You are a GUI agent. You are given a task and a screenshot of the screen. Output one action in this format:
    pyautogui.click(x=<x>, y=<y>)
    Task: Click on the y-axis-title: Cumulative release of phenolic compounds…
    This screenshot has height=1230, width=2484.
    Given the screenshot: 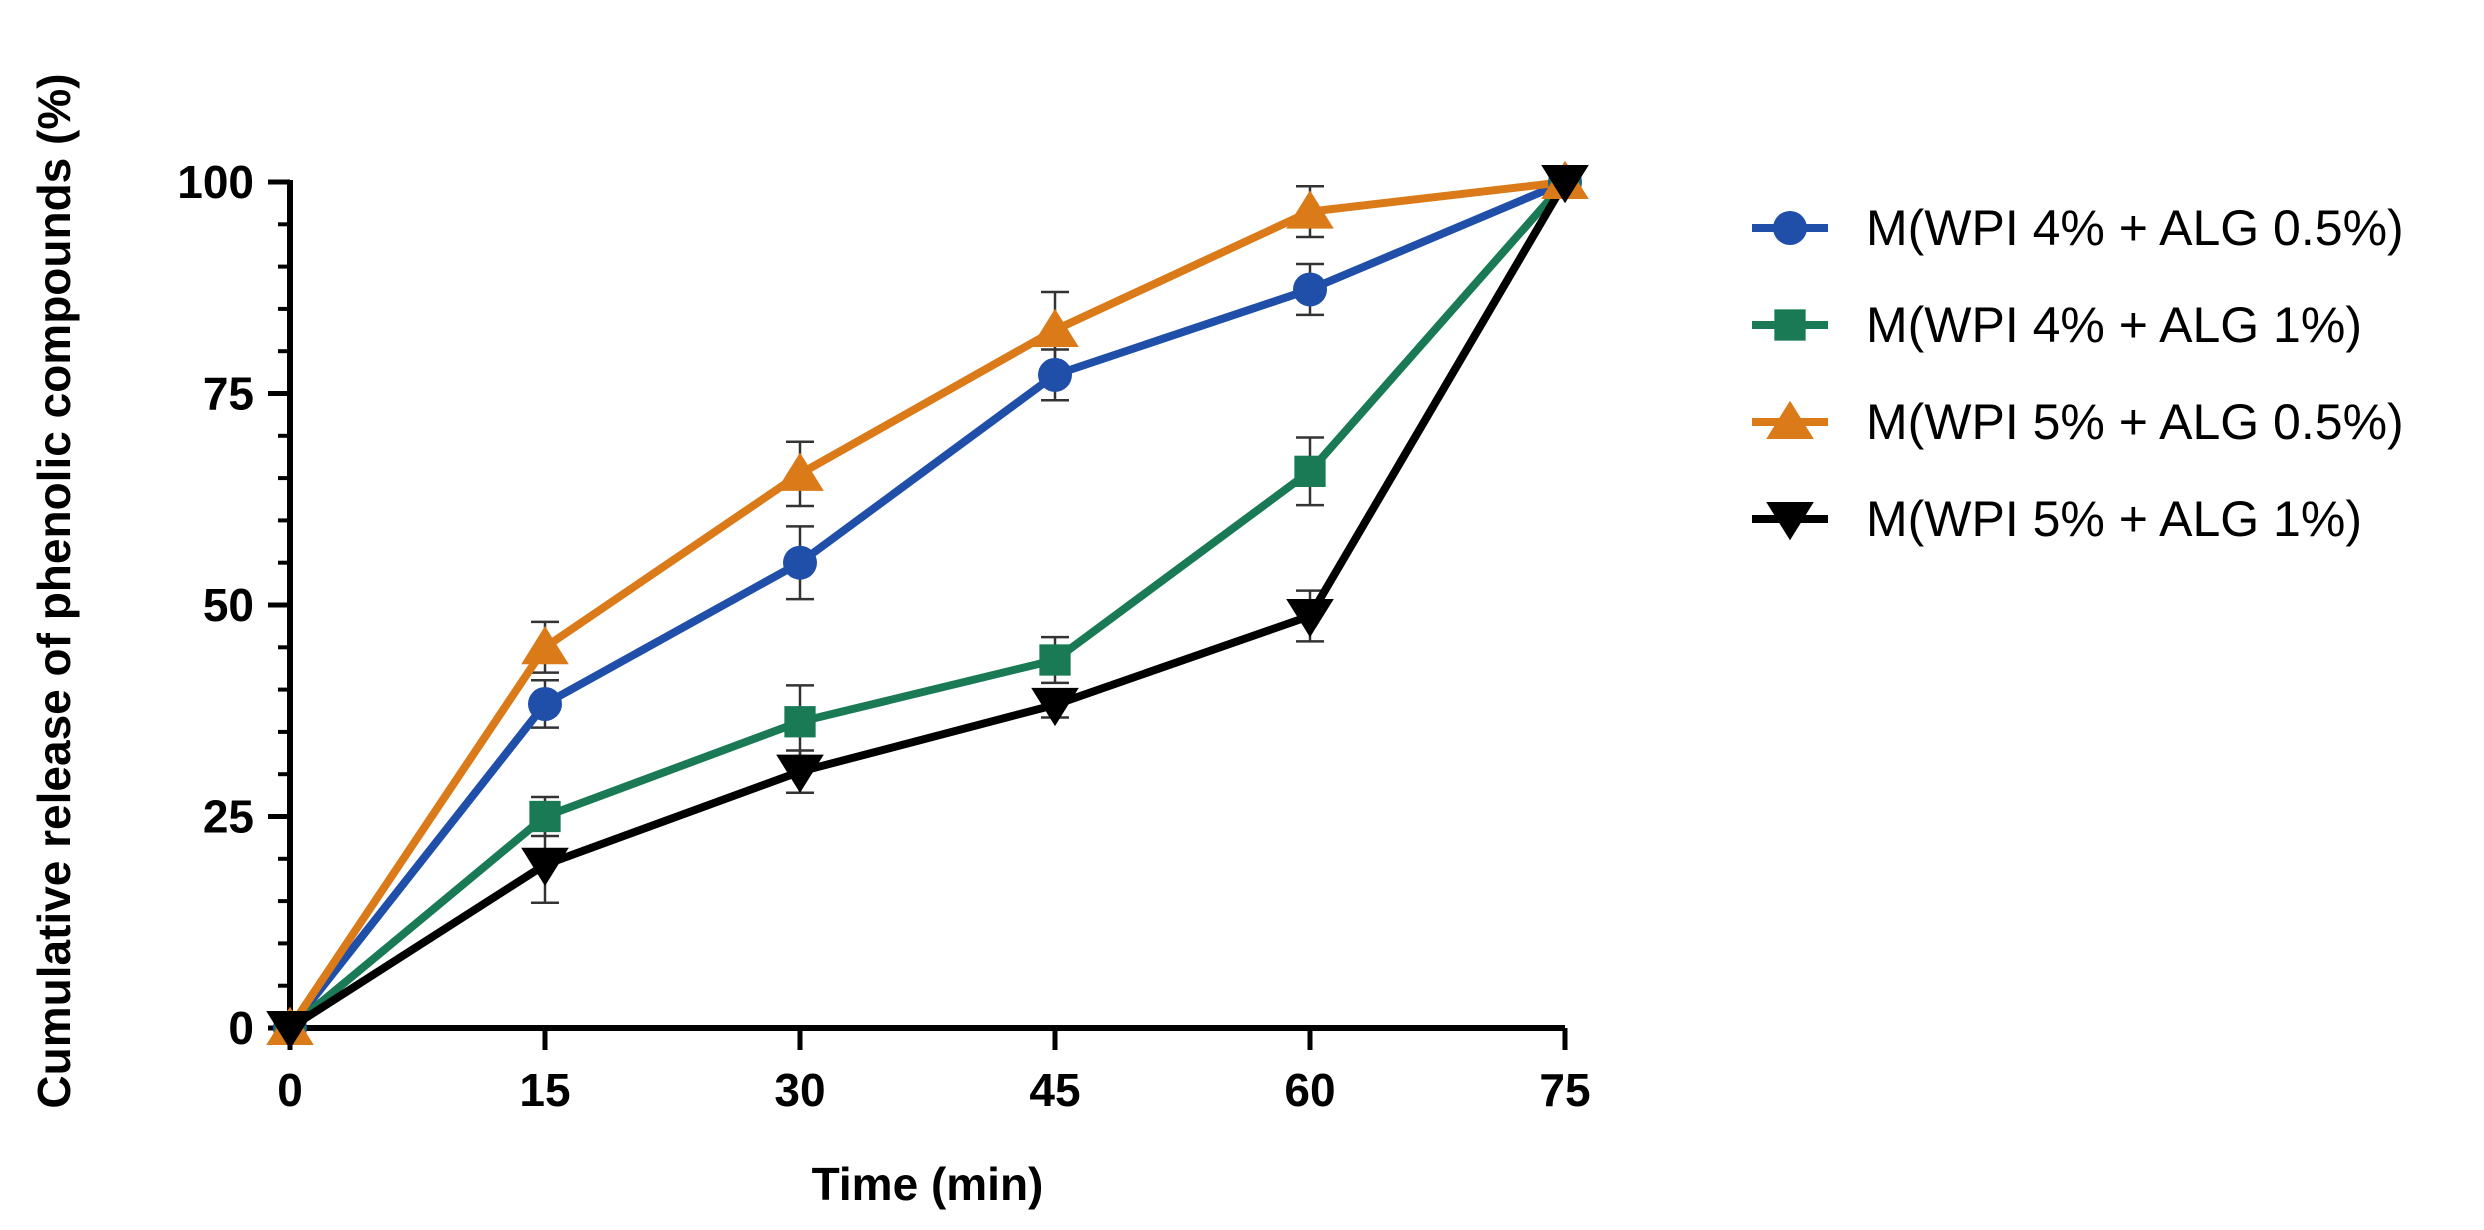 What is the action you would take?
    pyautogui.click(x=54, y=590)
    